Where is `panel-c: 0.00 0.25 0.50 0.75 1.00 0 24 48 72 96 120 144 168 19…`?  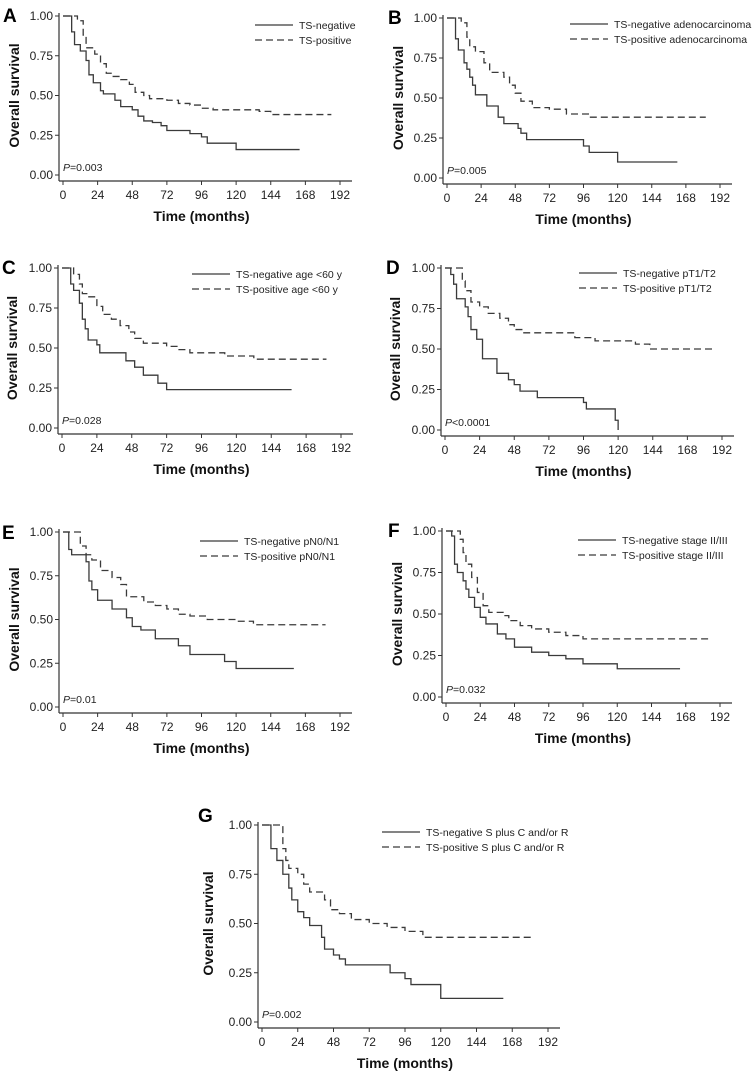 panel-c: 0.00 0.25 0.50 0.75 1.00 0 24 48 72 96 120 144 168 19… is located at coordinates (177, 367).